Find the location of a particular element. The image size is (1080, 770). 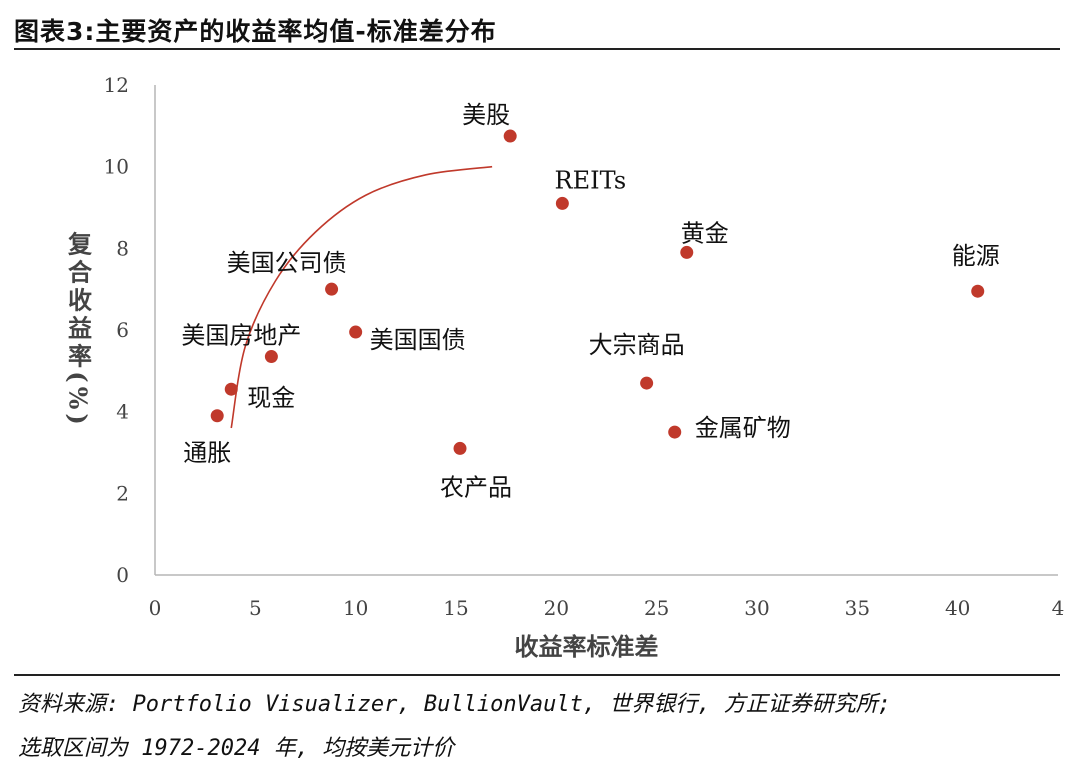

data-point-label: 通胀 is located at coordinates (207, 453).